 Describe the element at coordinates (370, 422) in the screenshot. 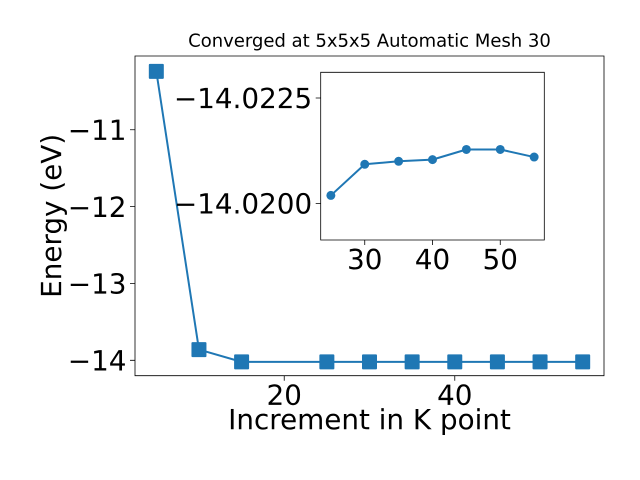

I see `x-axis-title: Increment in K point` at that location.